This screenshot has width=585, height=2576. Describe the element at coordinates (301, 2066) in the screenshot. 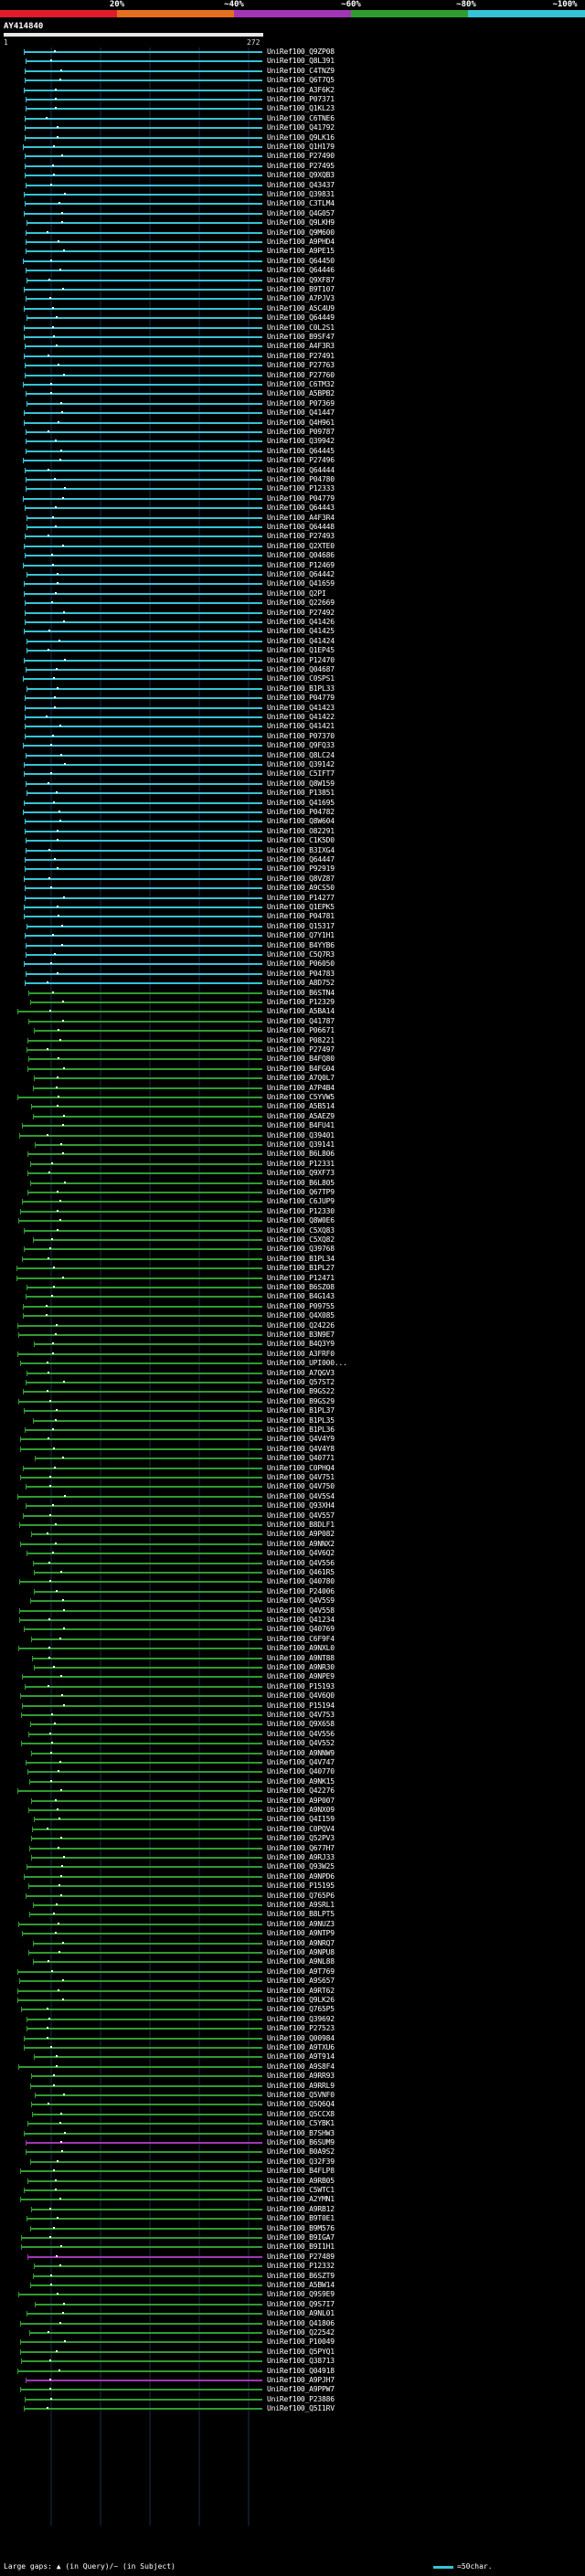

I see `hit-link: UniRef100_A9S8F4` at that location.